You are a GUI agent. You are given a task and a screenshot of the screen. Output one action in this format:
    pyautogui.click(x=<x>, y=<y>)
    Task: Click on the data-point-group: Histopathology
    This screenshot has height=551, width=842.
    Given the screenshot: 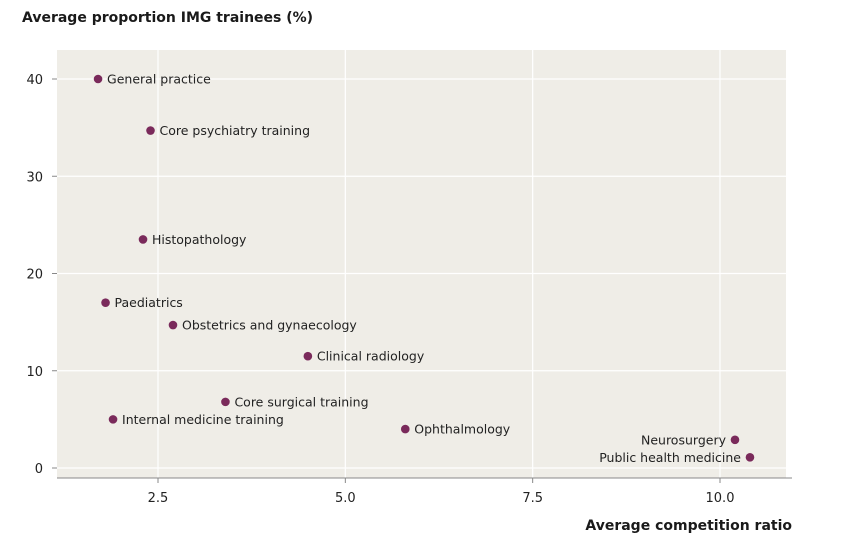 What is the action you would take?
    pyautogui.click(x=192, y=239)
    